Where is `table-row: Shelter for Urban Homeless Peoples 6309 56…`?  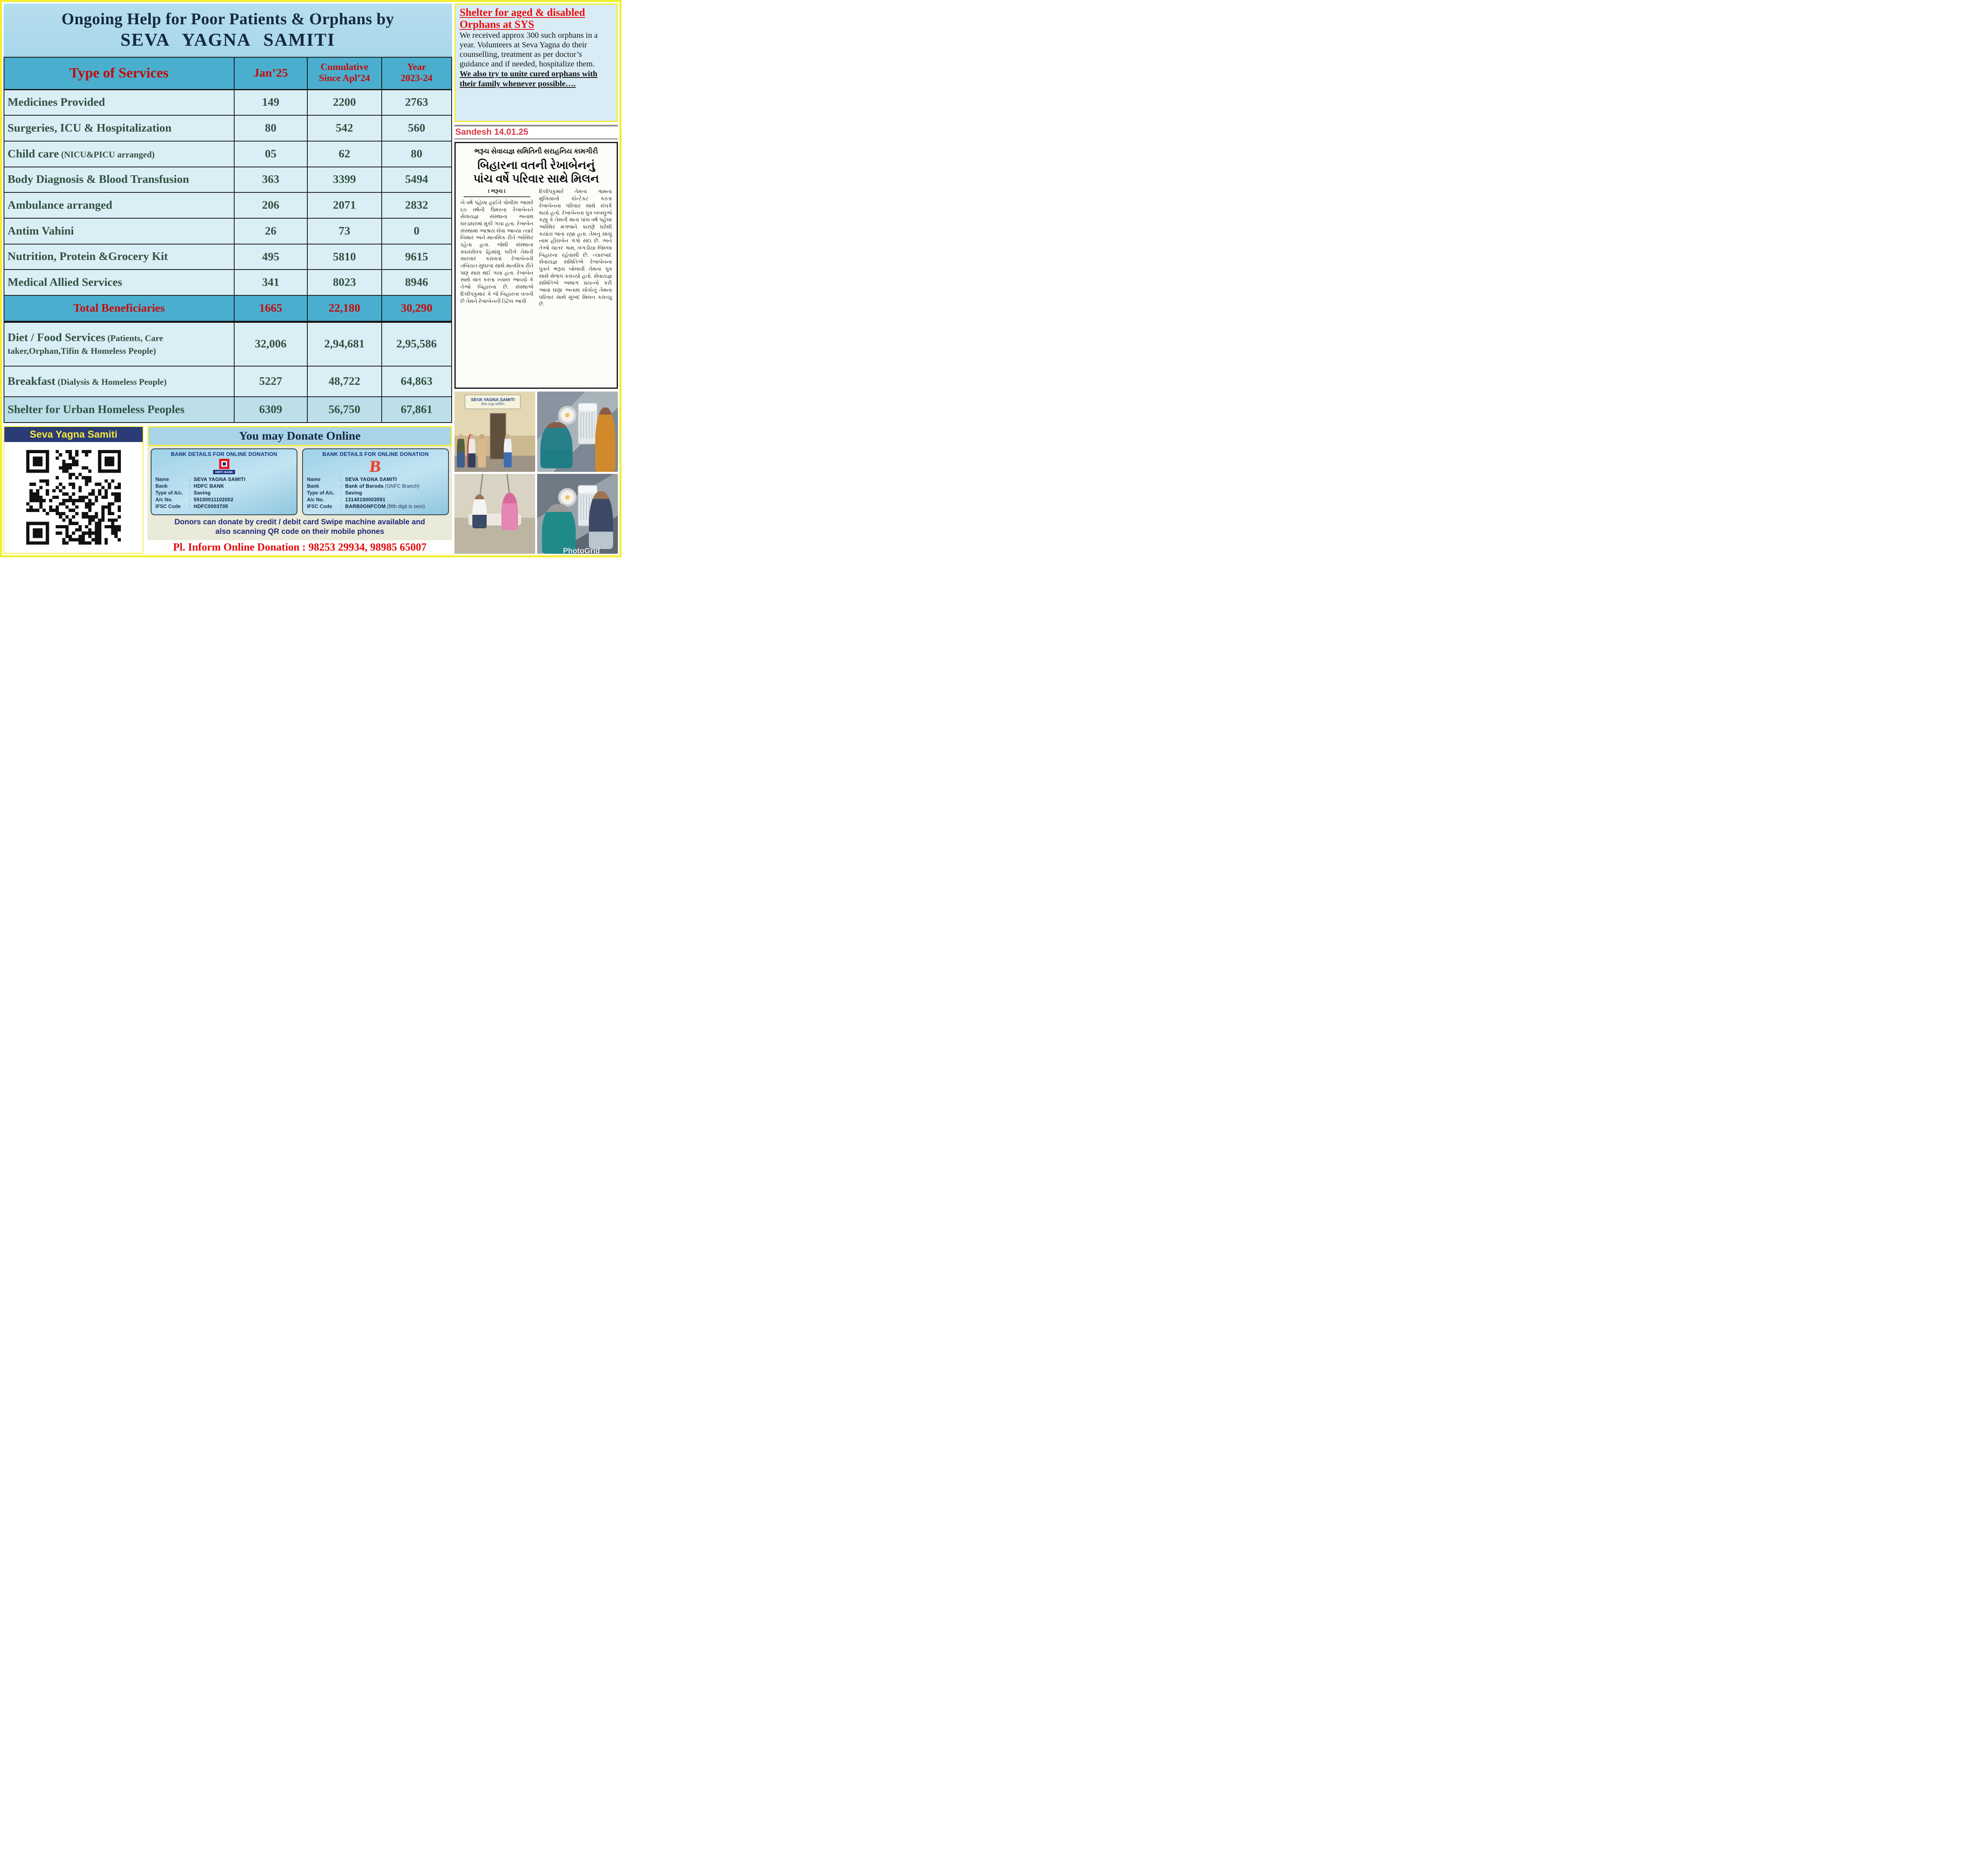
table-row: Shelter for Urban Homeless Peoples 6309 56… is located at coordinates (227, 409).